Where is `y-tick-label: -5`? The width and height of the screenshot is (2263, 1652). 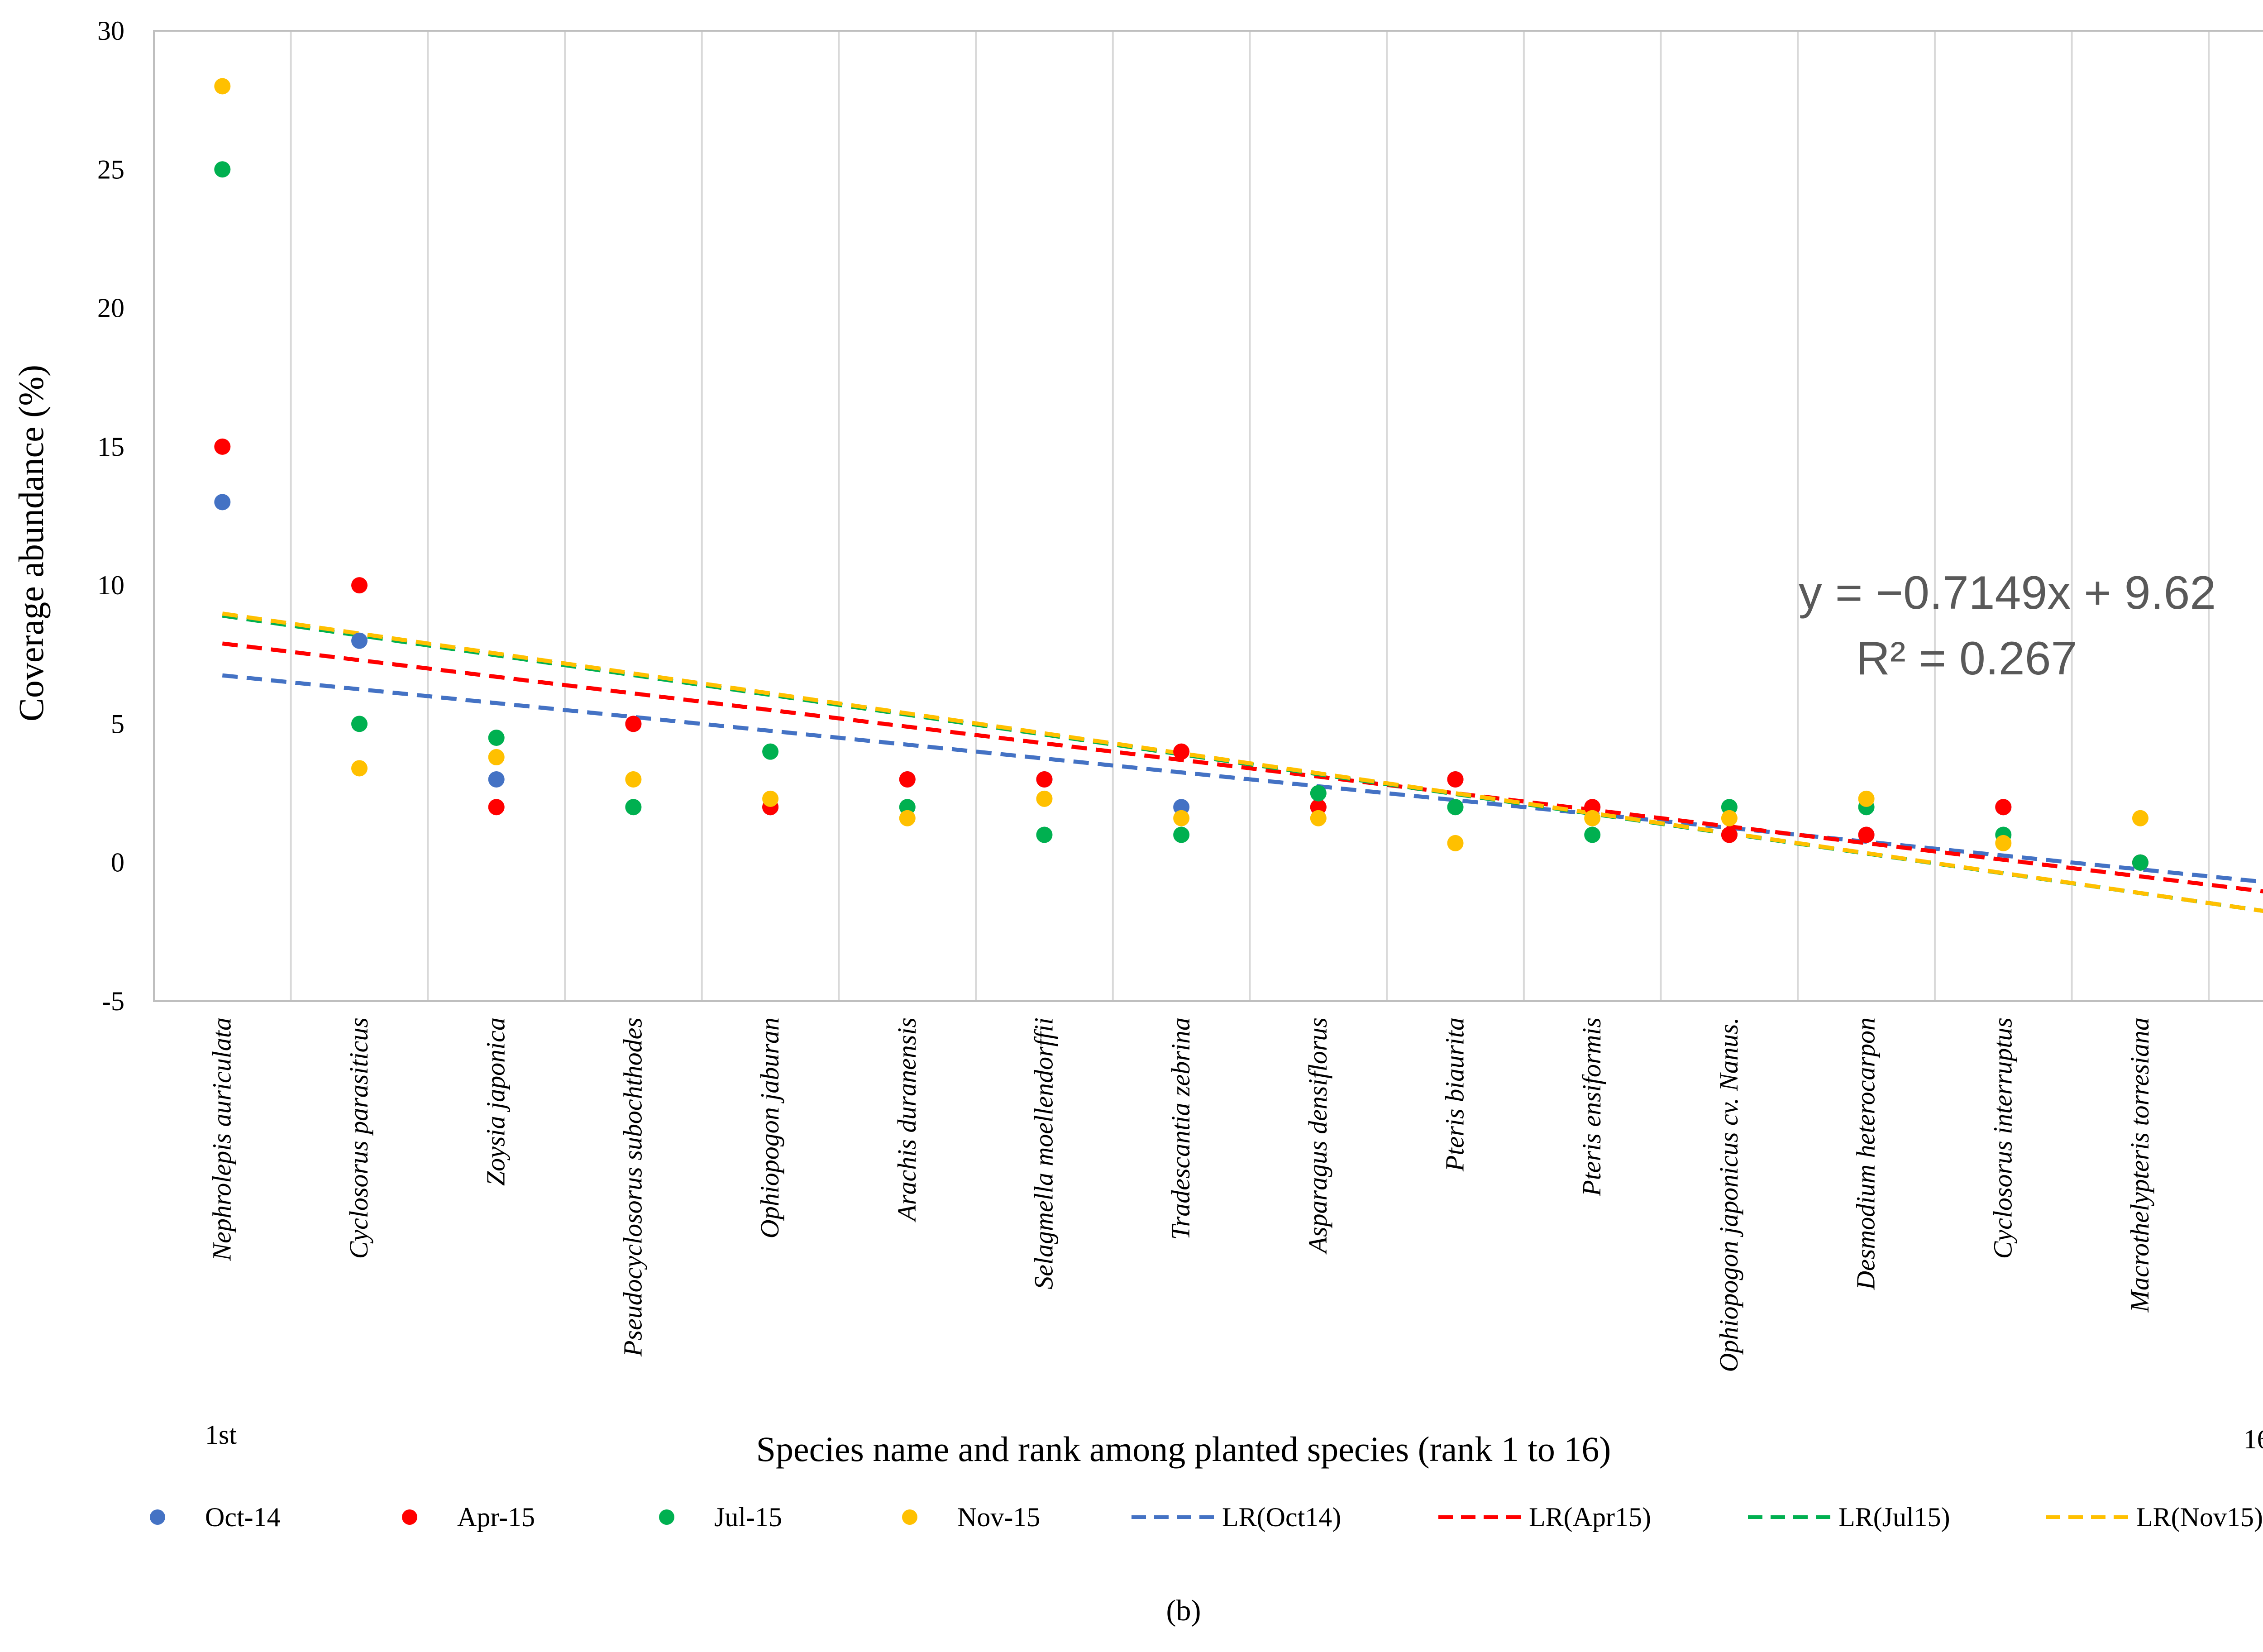
y-tick-label: -5 is located at coordinates (113, 1001).